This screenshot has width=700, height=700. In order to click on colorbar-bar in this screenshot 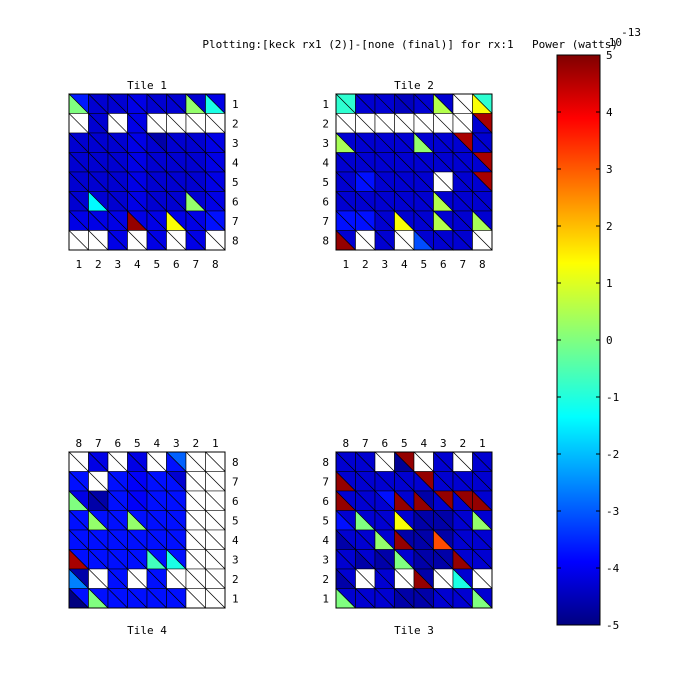, I will do `click(578, 340)`.